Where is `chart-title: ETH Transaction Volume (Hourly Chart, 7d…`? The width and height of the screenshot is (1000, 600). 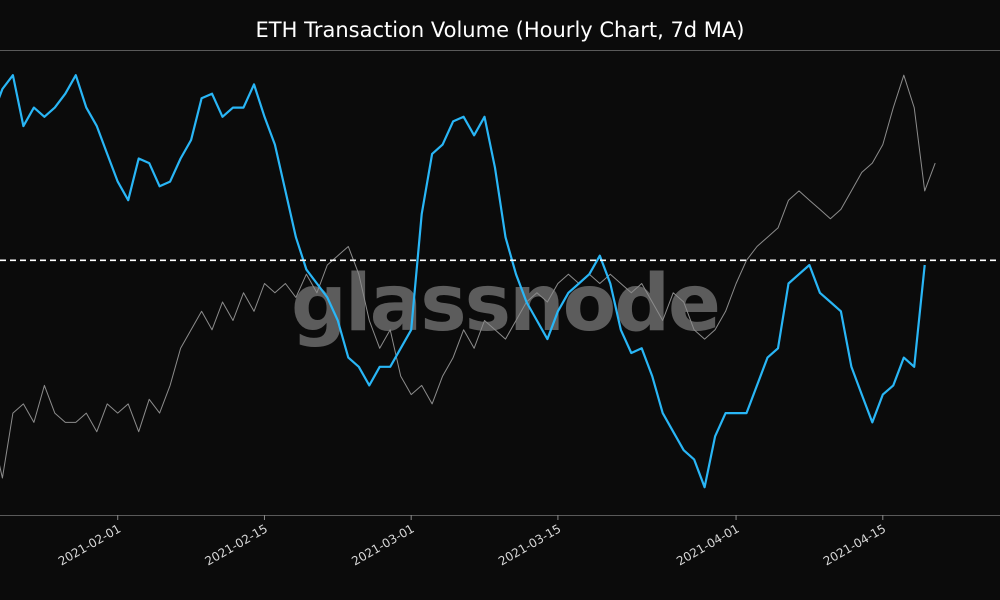
chart-title: ETH Transaction Volume (Hourly Chart, 7d… is located at coordinates (500, 30).